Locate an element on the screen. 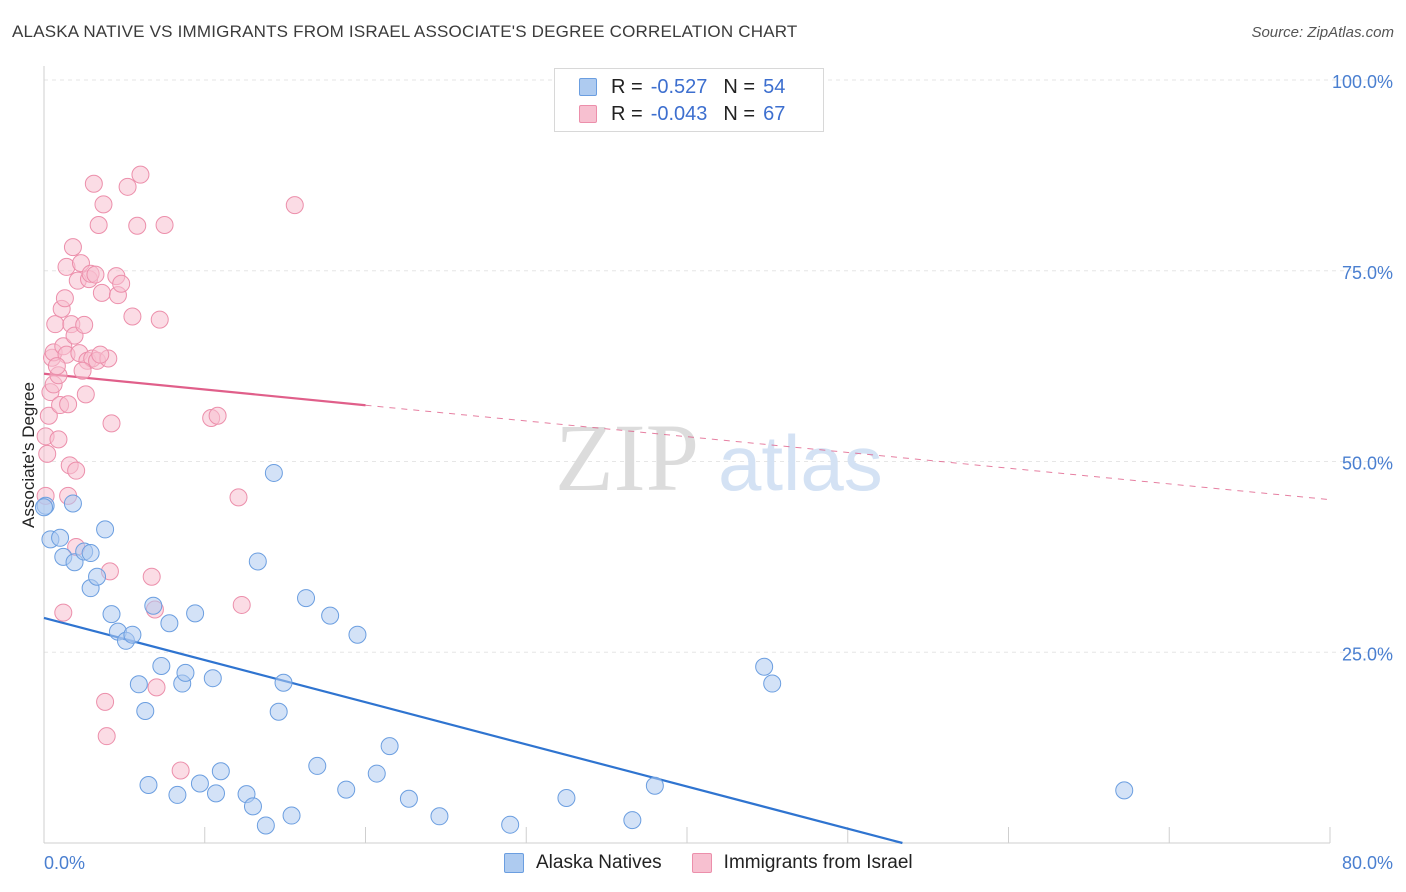 The height and width of the screenshot is (892, 1406). stats-row-israel: R = -0.043 N = 67 is located at coordinates (682, 114).